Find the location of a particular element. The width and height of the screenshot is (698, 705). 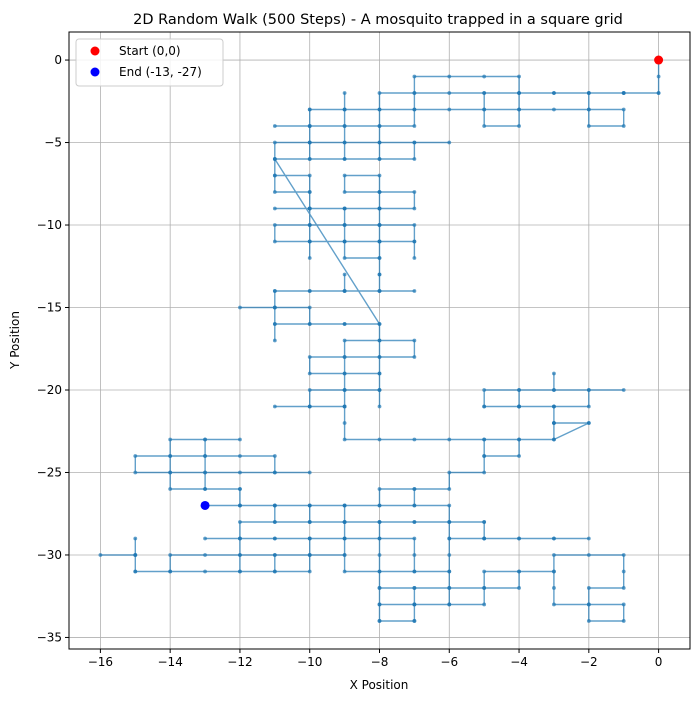

x-tick-label: −4 is located at coordinates (519, 662).